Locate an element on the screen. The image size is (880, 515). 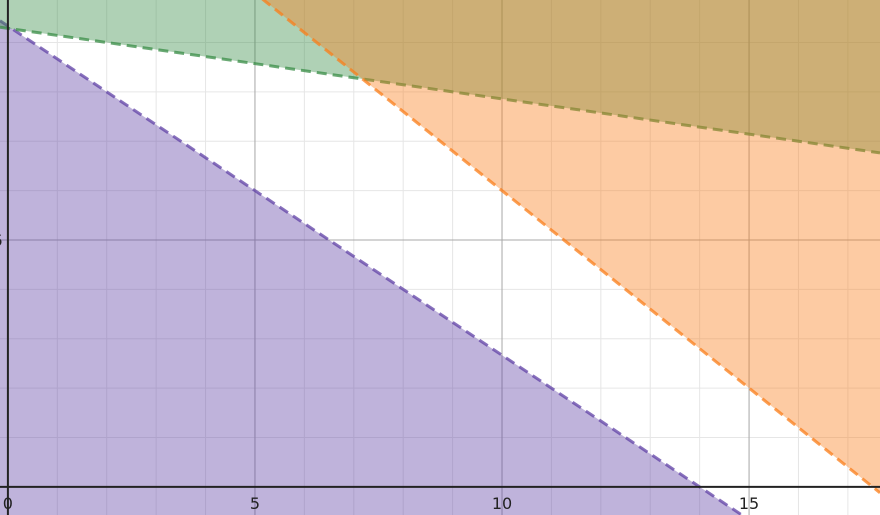
y-tick-label: 5 is located at coordinates (1, 240).